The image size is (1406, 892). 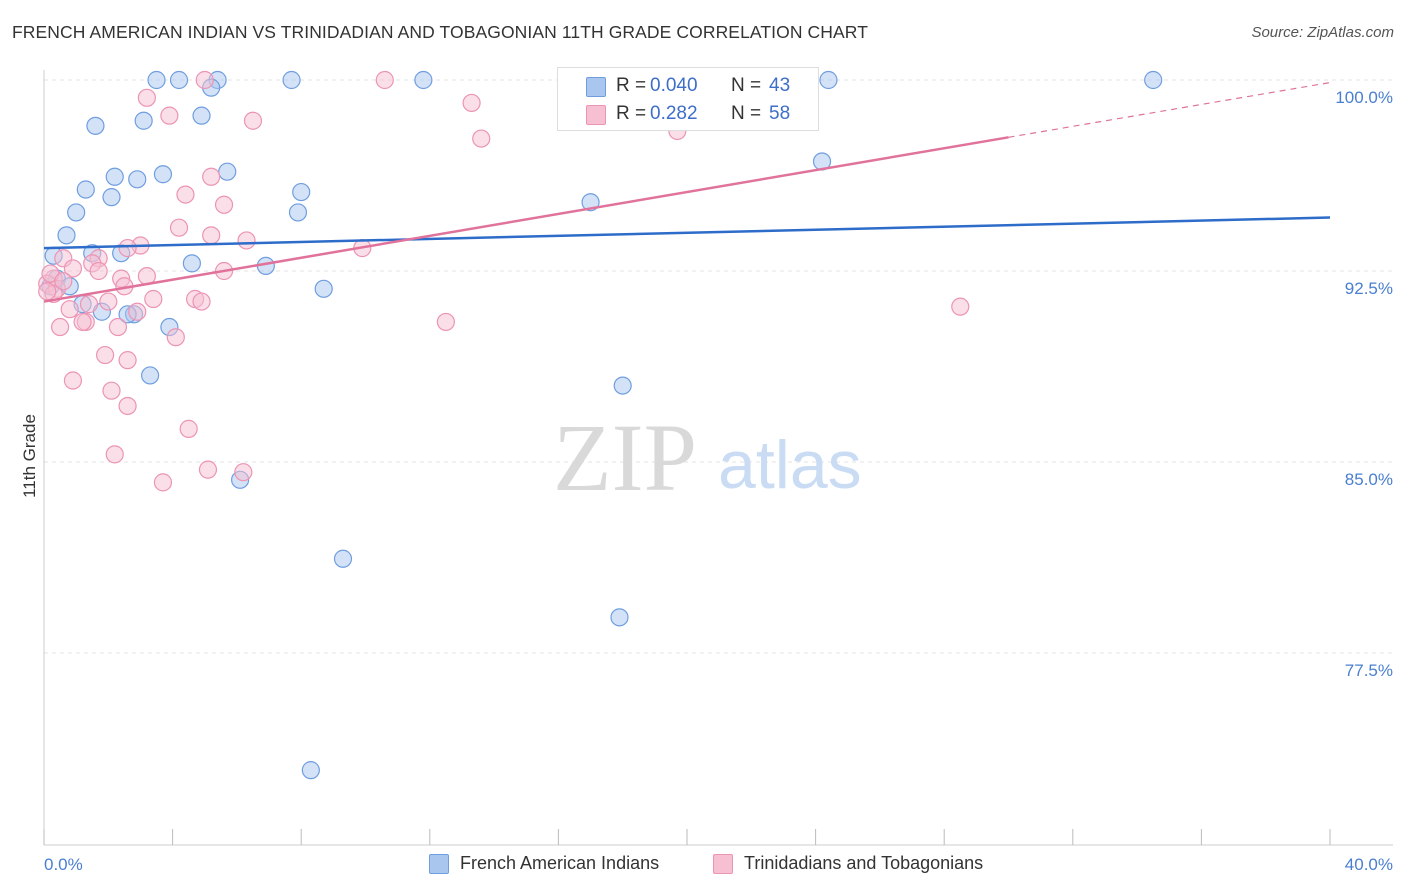 I want to click on watermark-zip: ZIP, so click(x=625, y=457).